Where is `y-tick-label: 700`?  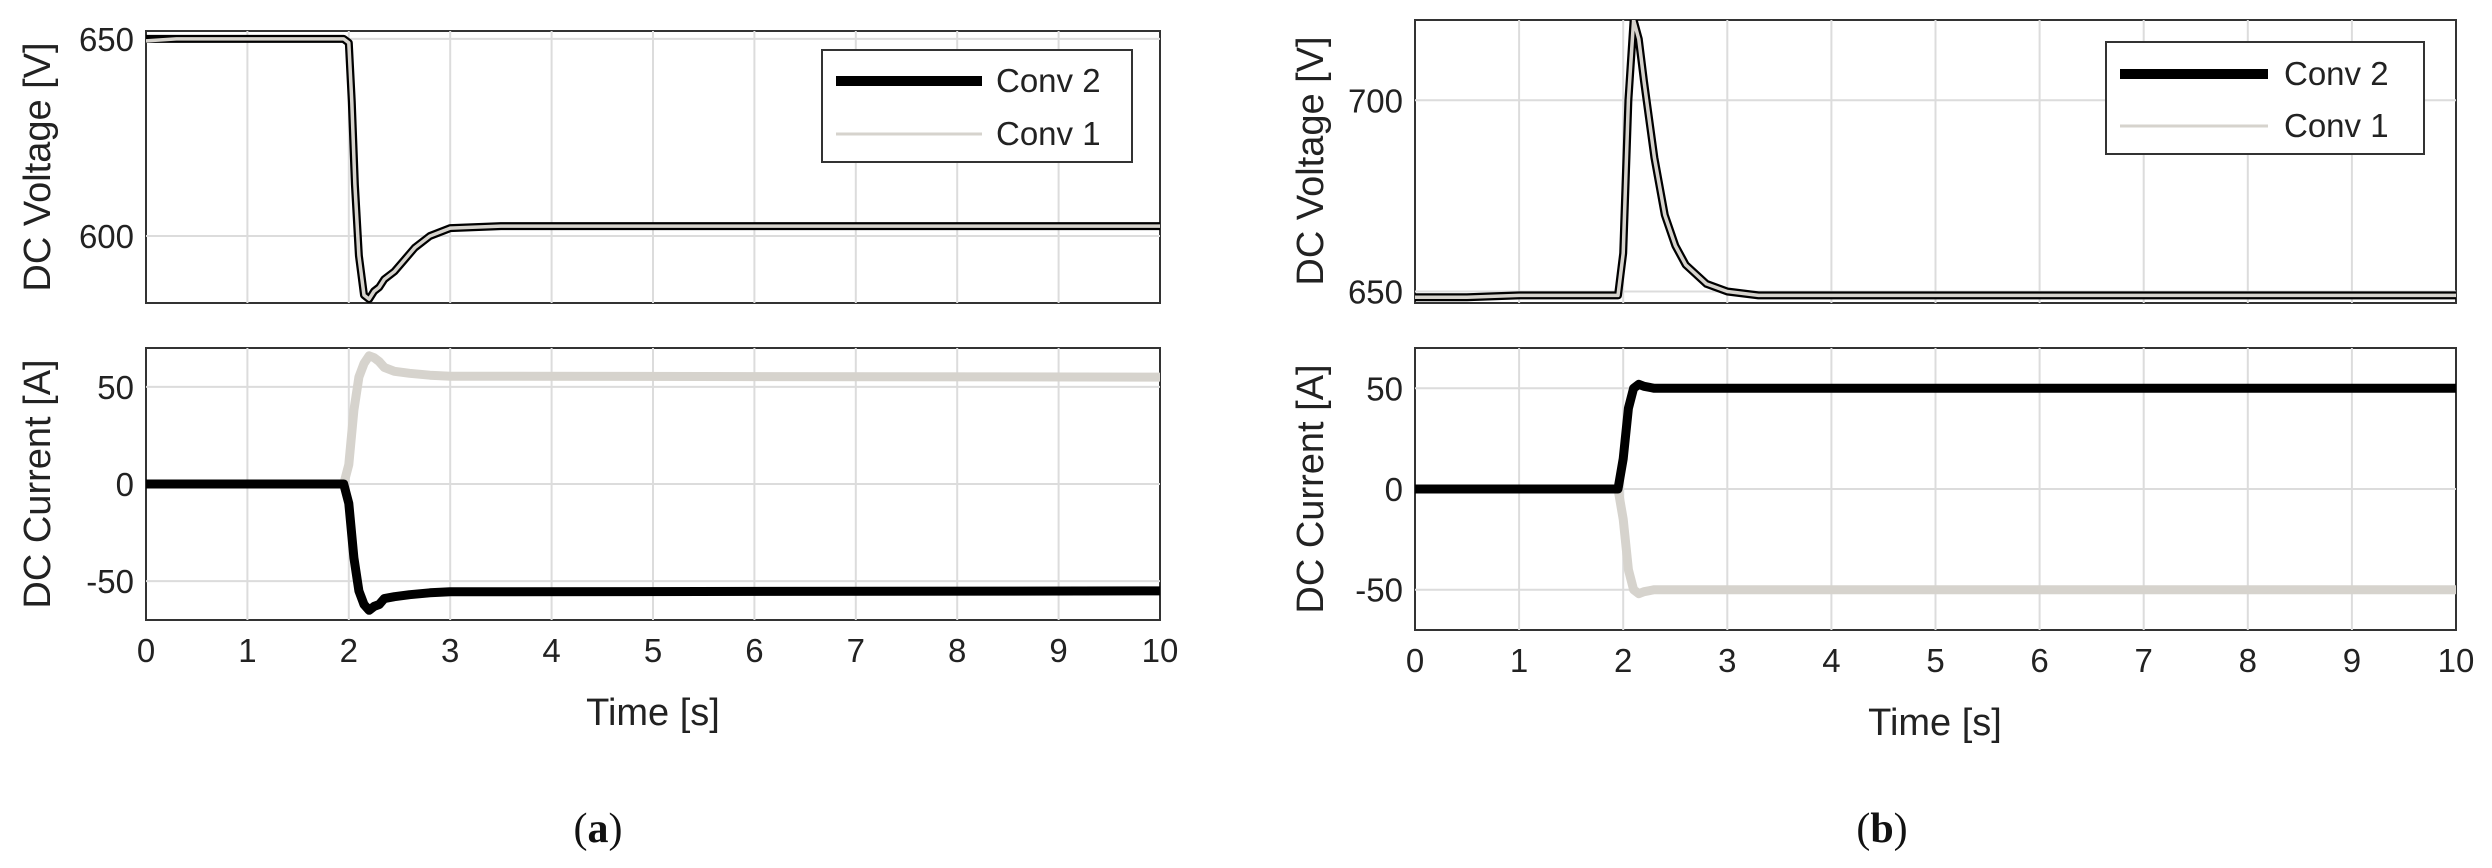
y-tick-label: 700 is located at coordinates (1375, 100).